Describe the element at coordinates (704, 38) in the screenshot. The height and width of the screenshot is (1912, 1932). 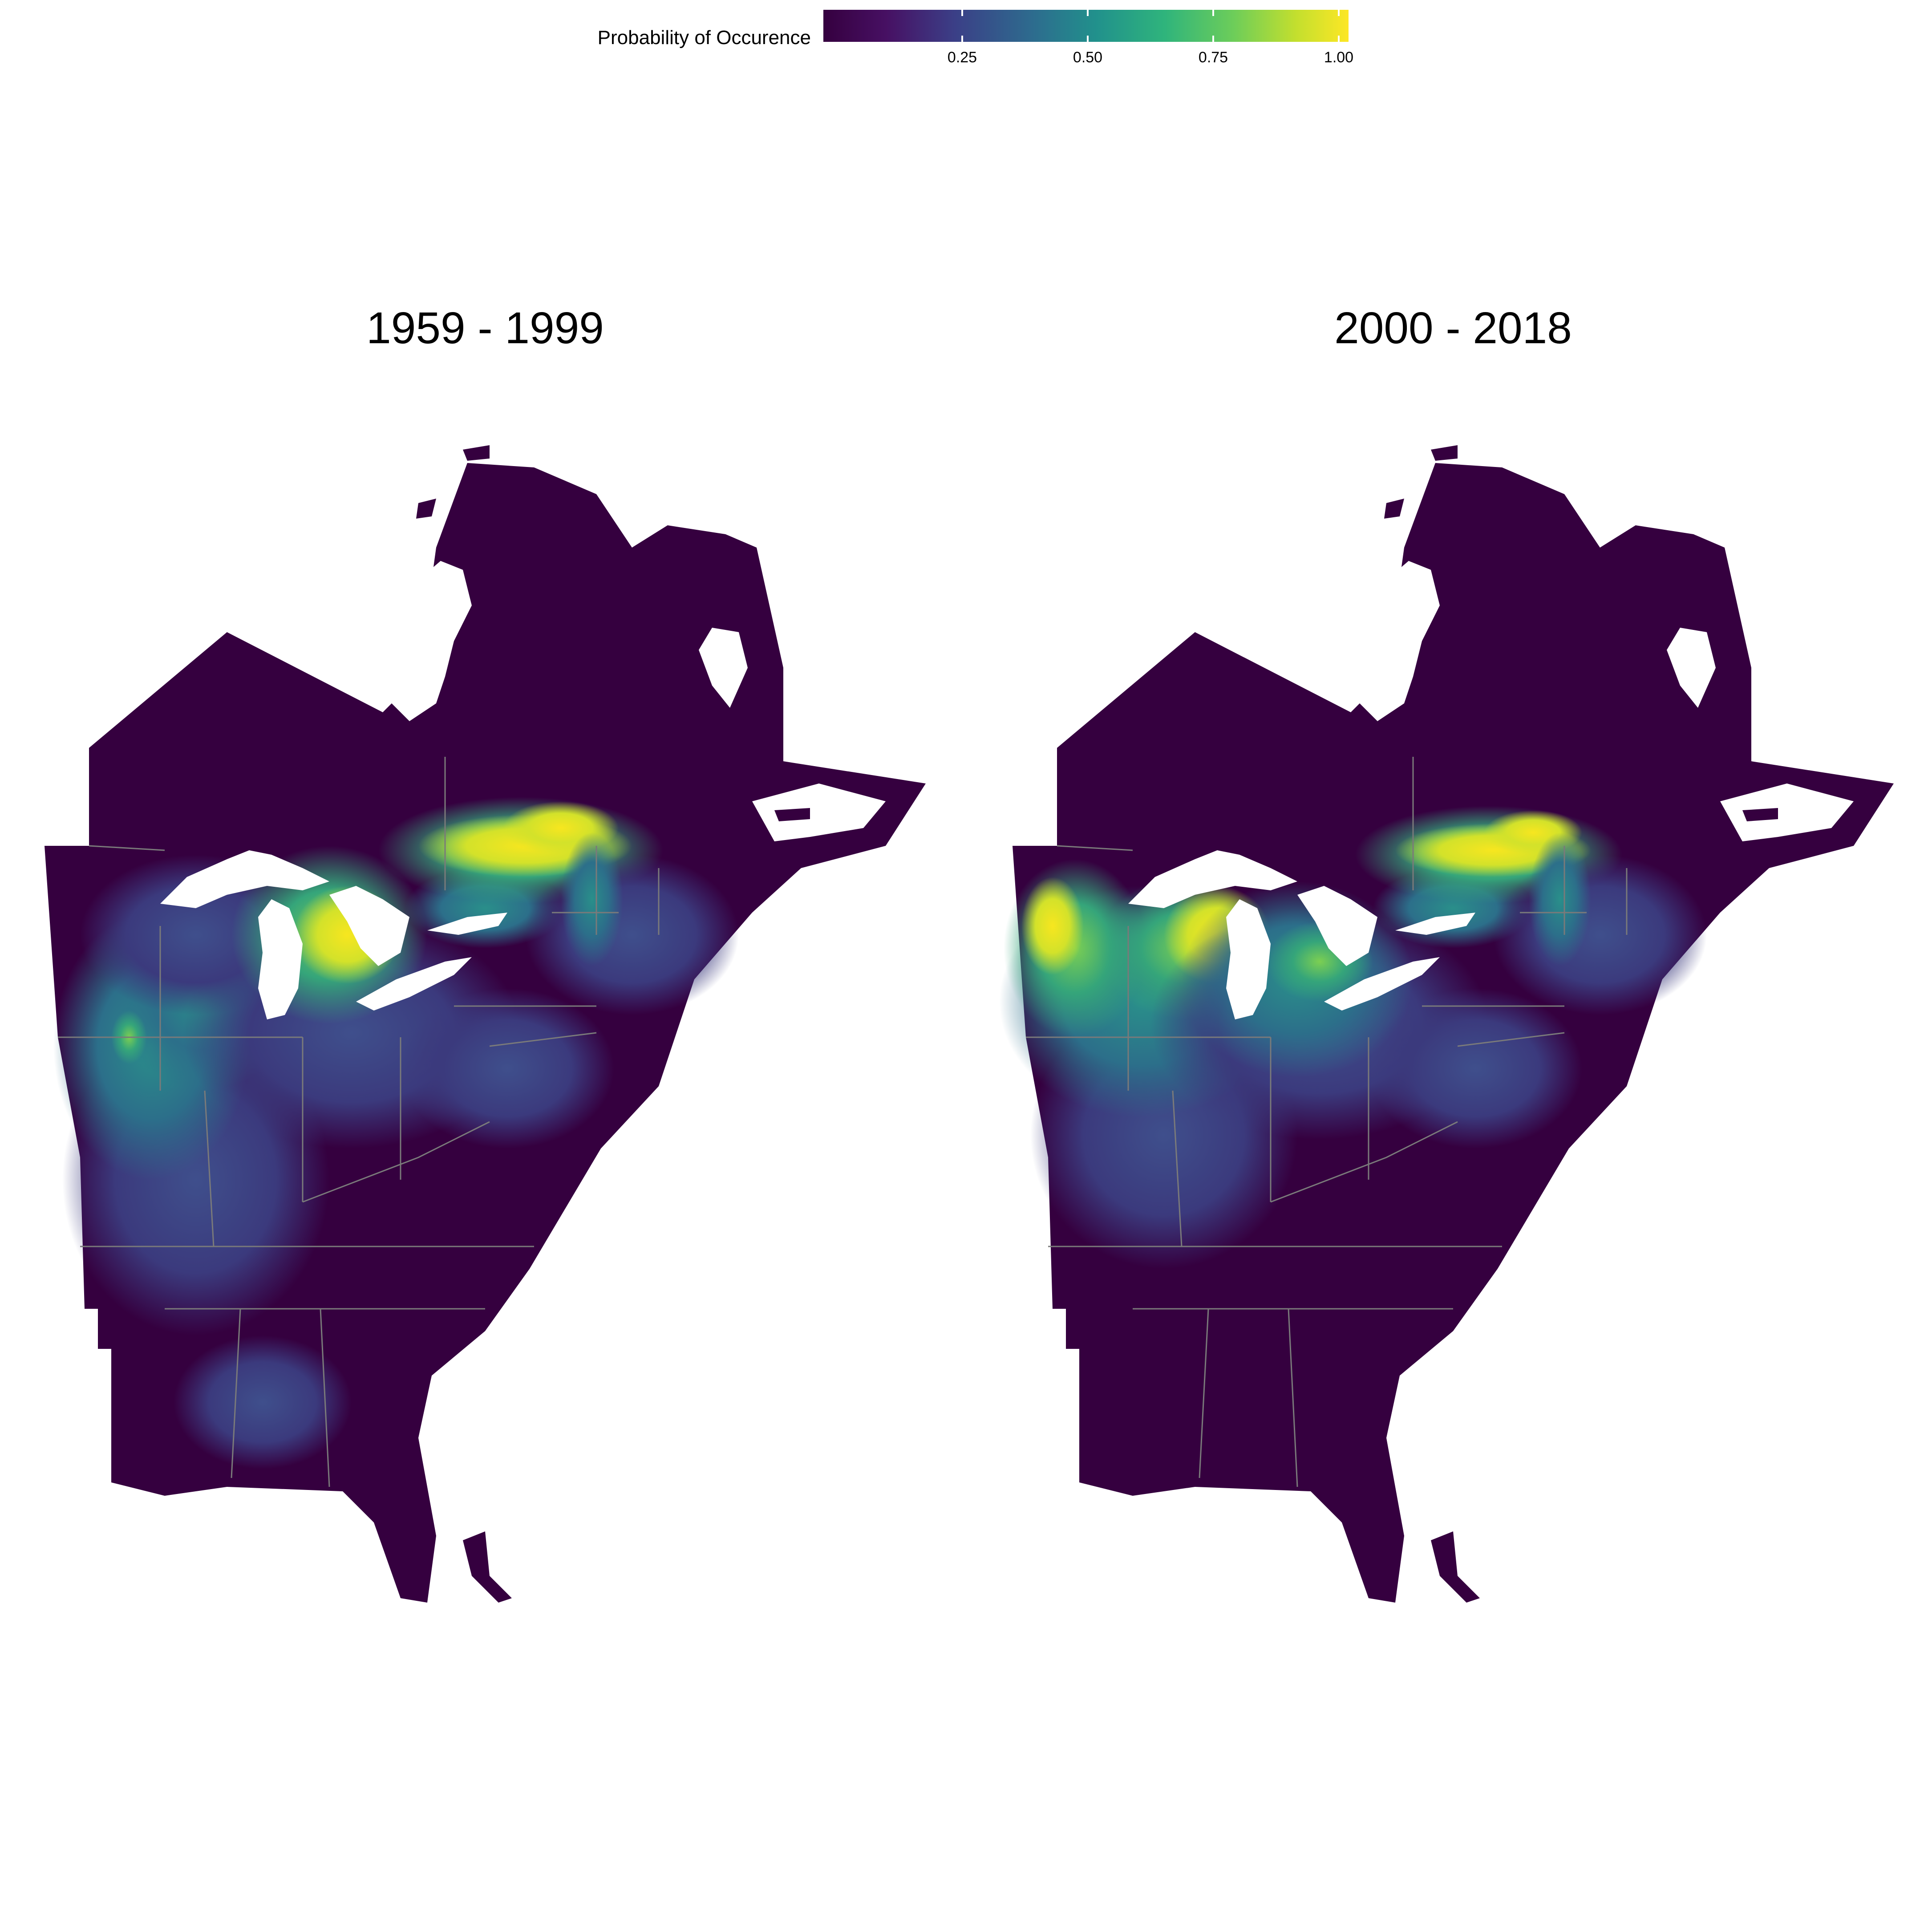
I see `legend-title: Probability of Occurence` at that location.